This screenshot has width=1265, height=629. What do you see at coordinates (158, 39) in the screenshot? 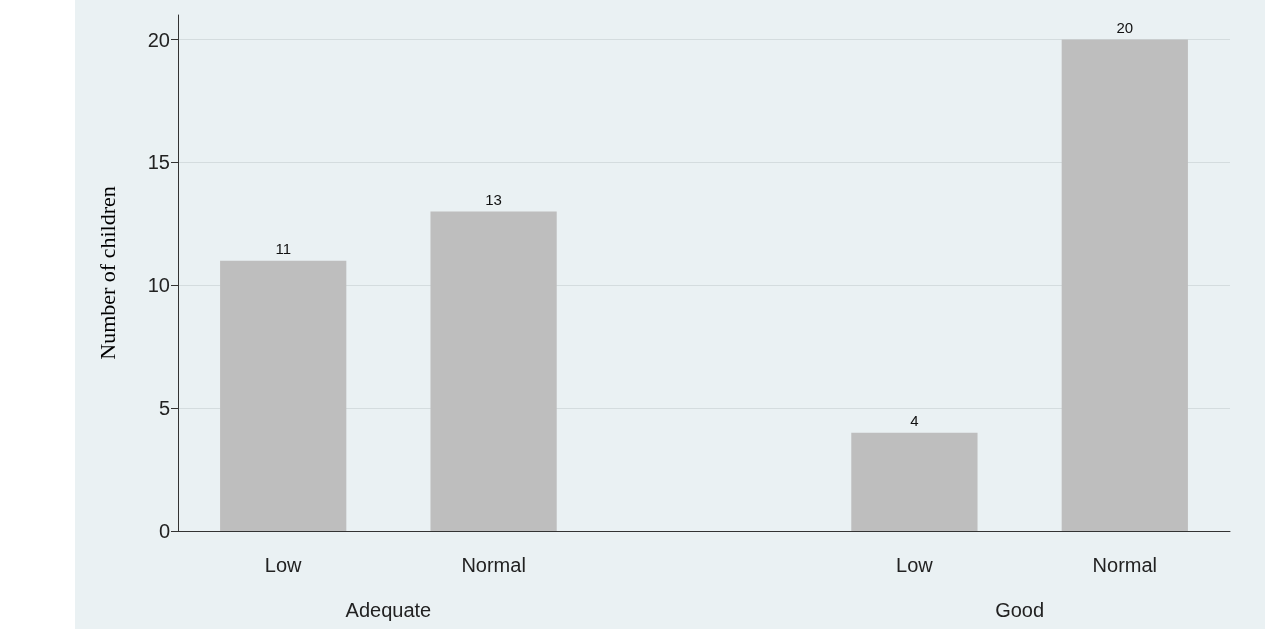
I see `y-tick-label: 20` at bounding box center [158, 39].